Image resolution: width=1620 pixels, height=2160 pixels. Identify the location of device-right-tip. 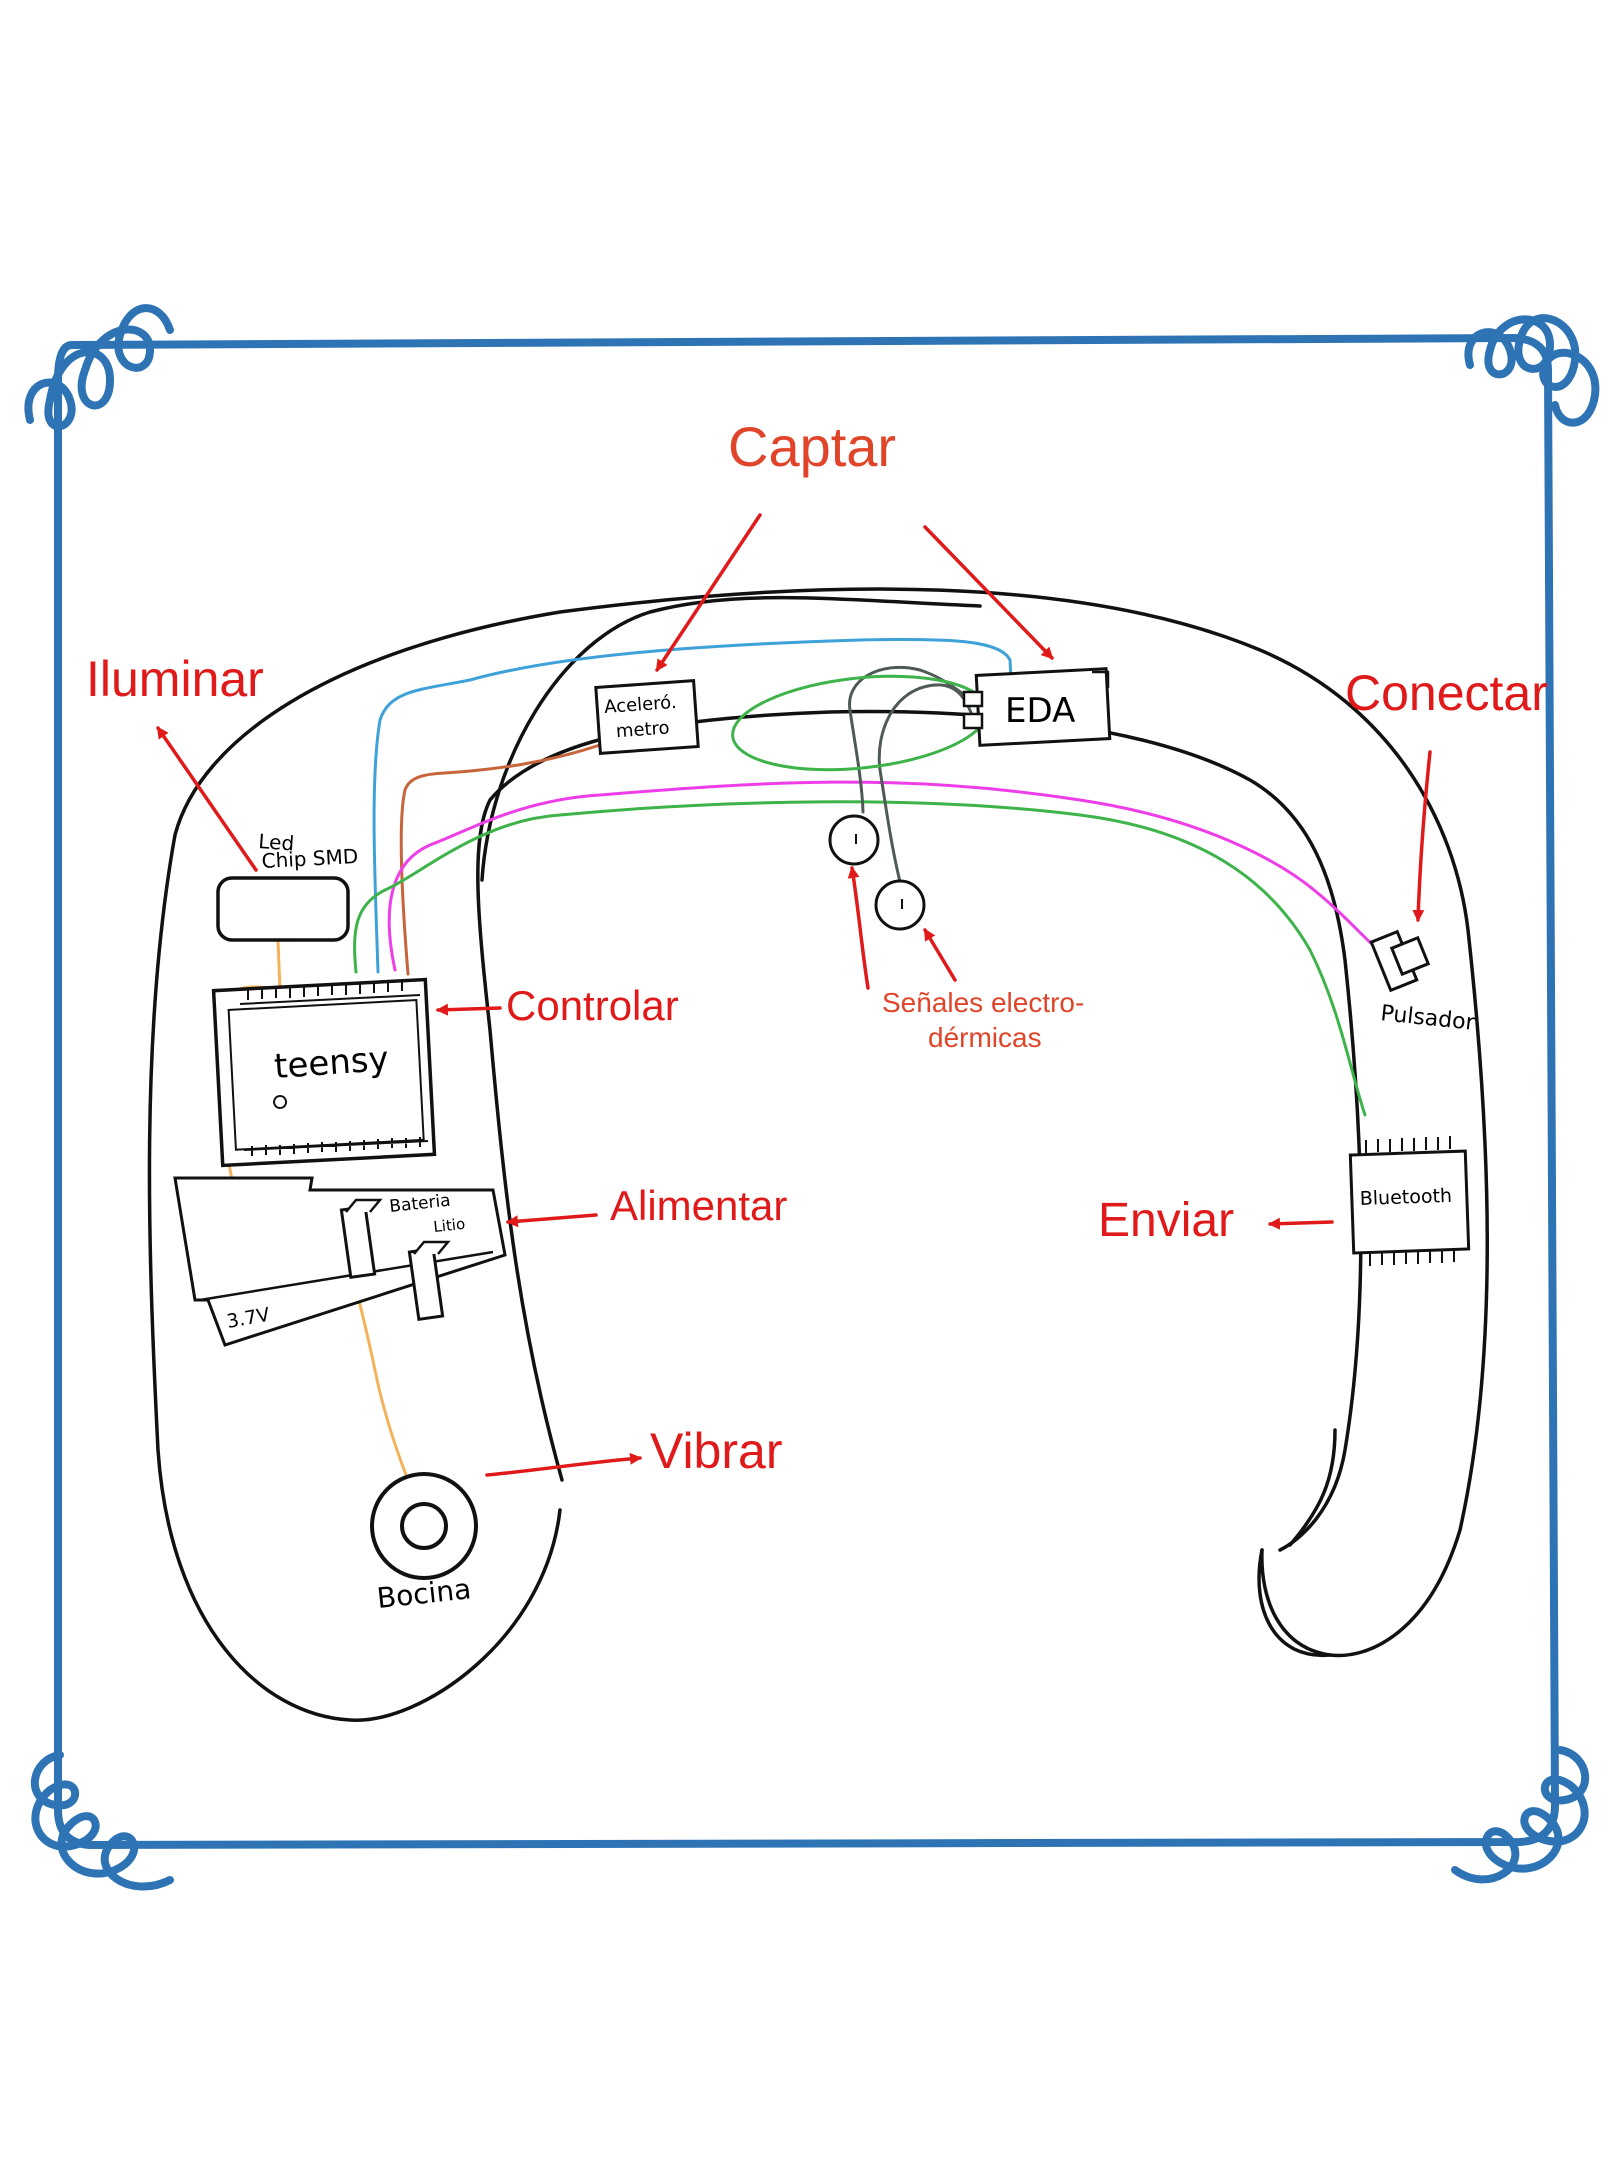
(1294, 1602).